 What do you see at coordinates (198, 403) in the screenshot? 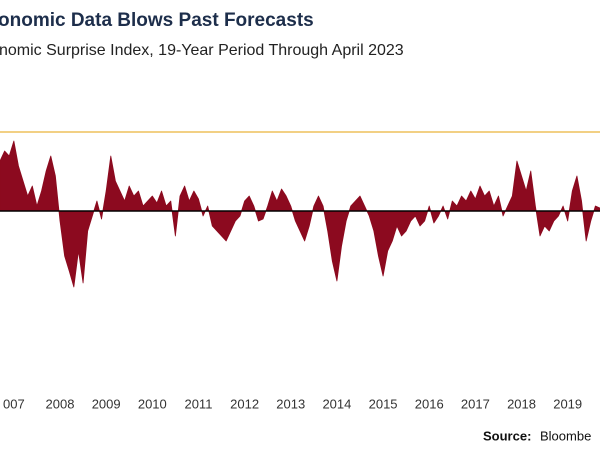
I see `x-tick-label: 2011` at bounding box center [198, 403].